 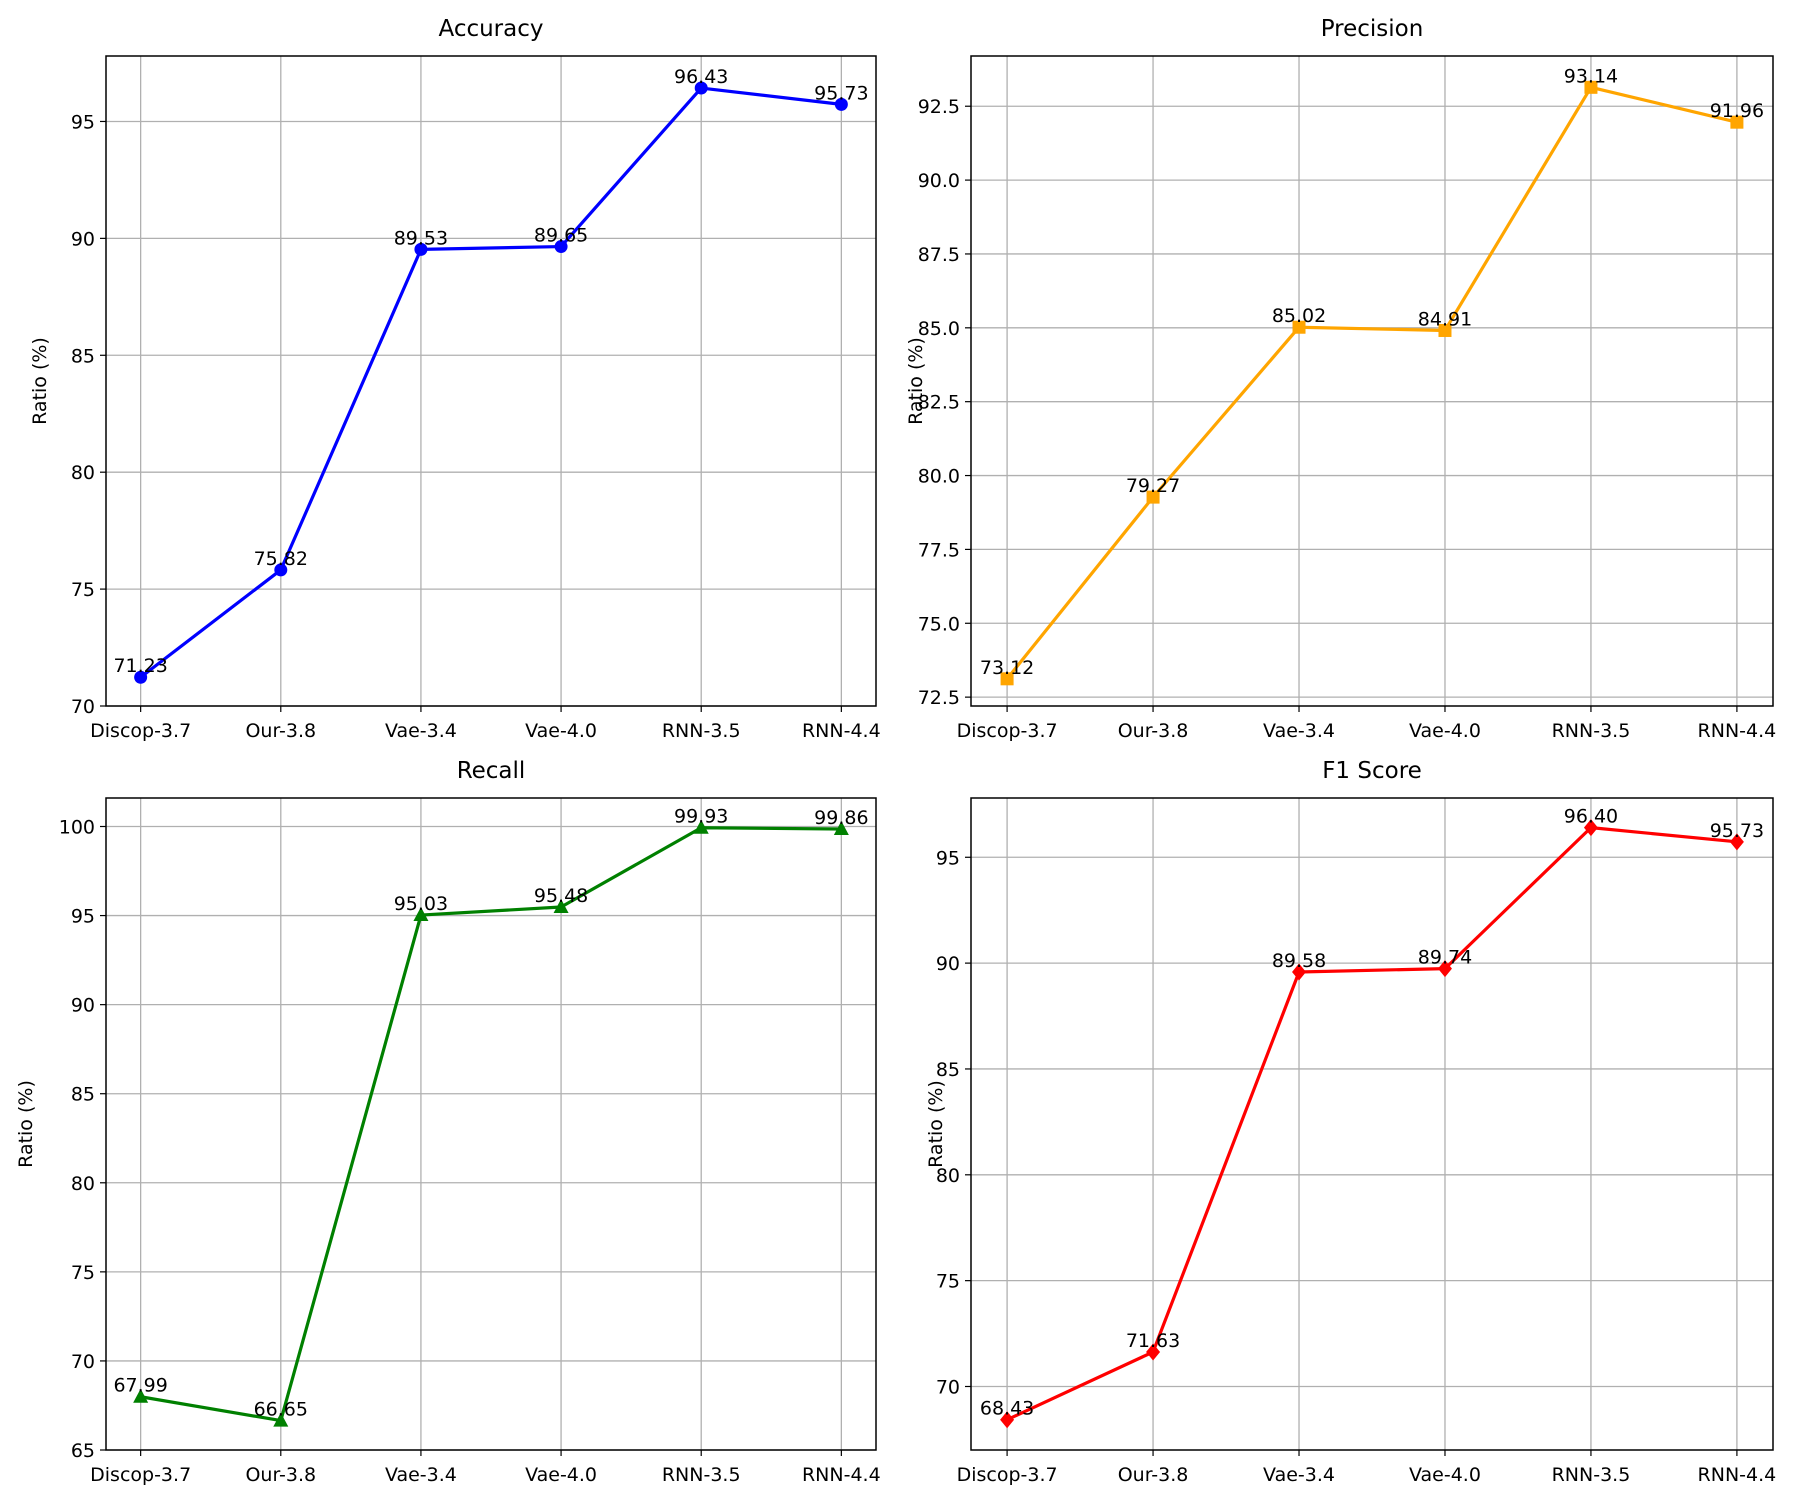 I want to click on chart-title: Precision, so click(x=1372, y=29).